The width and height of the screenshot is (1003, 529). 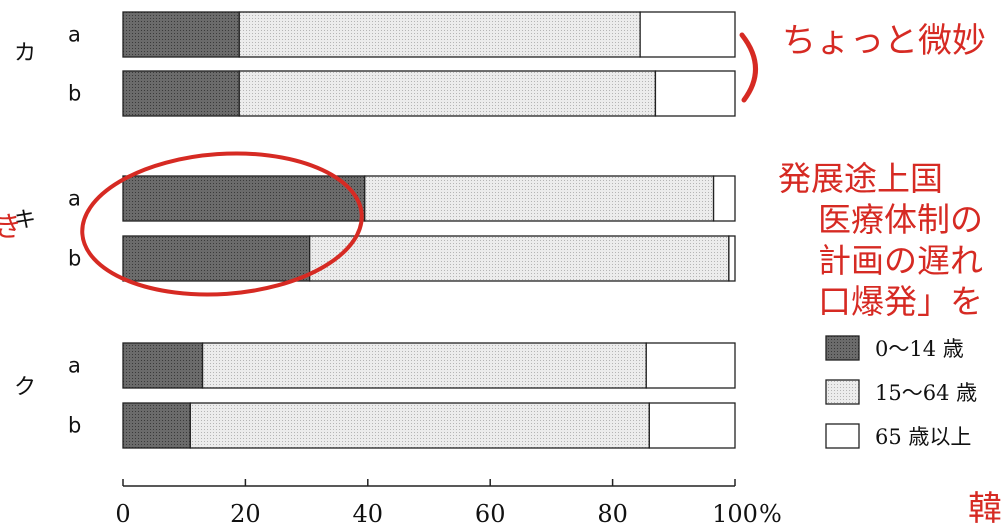 I want to click on group-label: キ, so click(x=25, y=220).